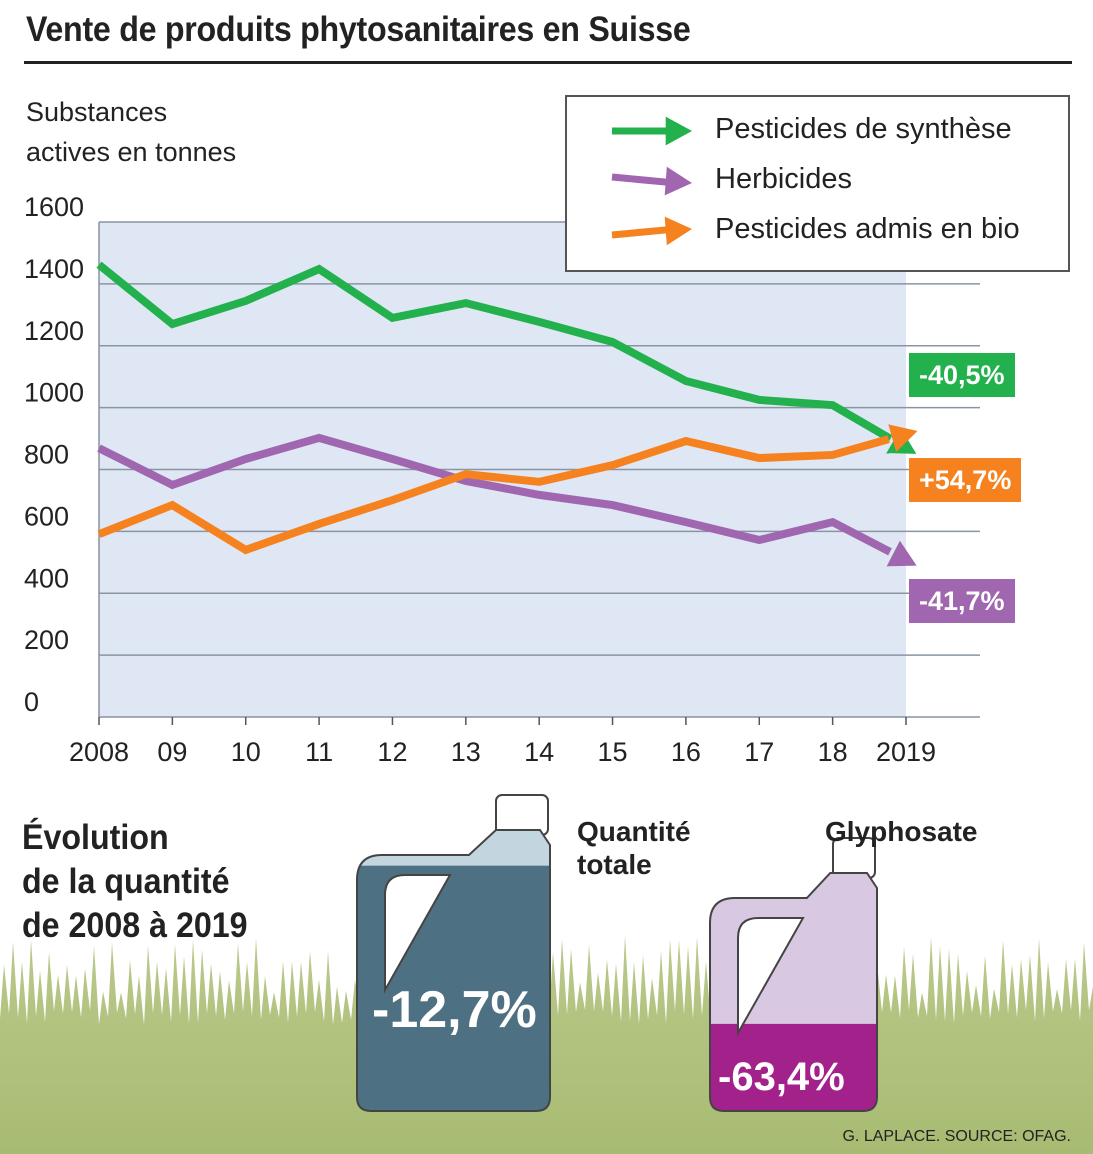  I want to click on x-tick-label: 15, so click(613, 752).